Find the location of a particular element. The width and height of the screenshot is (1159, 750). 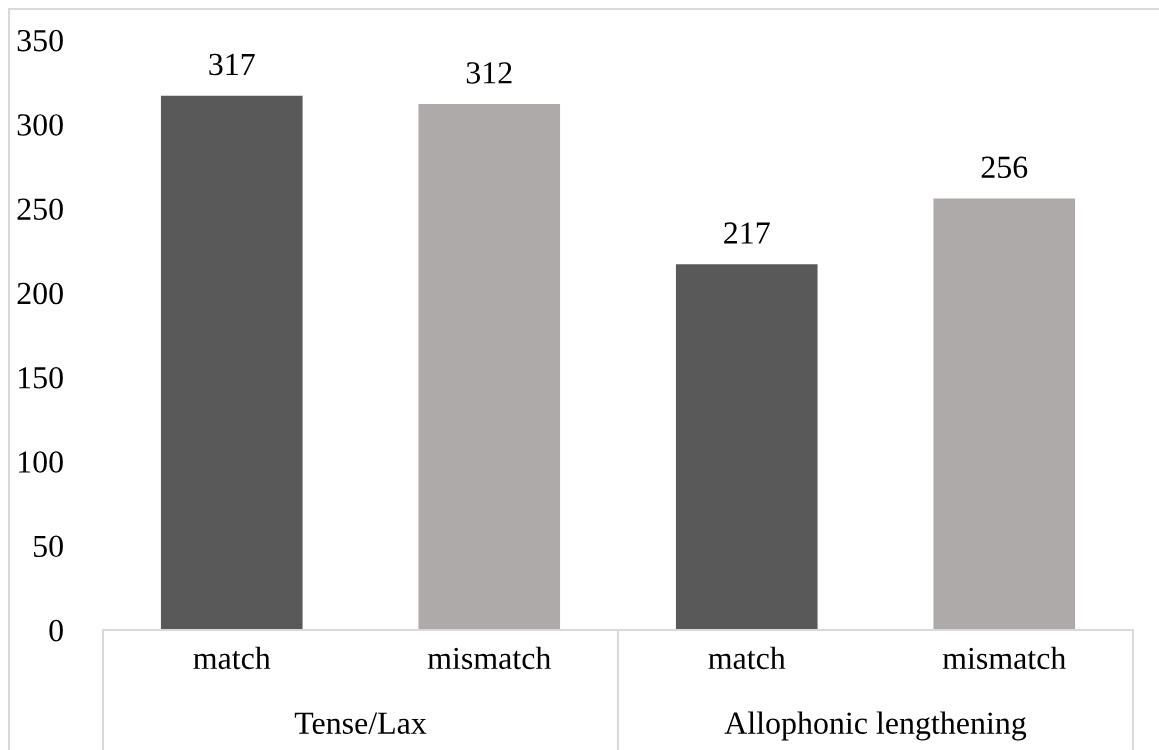

y-tick-label: 50 is located at coordinates (48, 546).